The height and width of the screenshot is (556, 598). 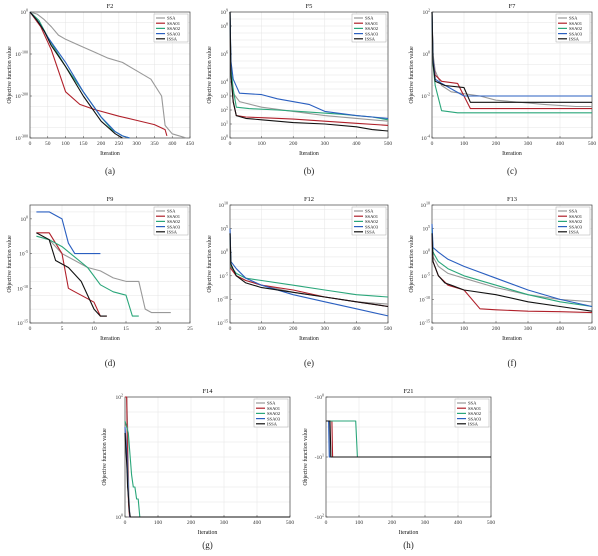 What do you see at coordinates (512, 171) in the screenshot?
I see `panel-caption: (c)` at bounding box center [512, 171].